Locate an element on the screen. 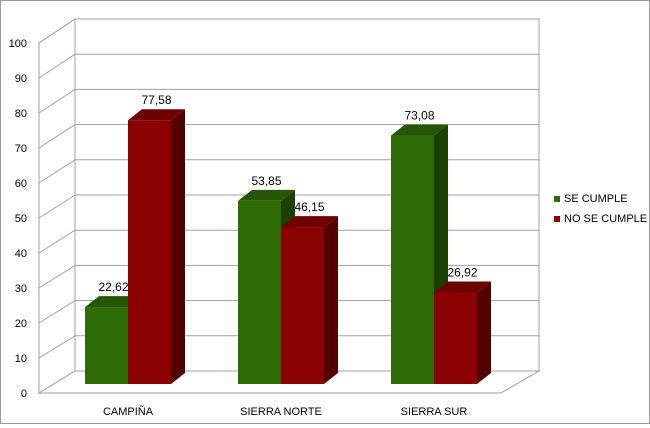  x-tick-label: CAMPIÑA is located at coordinates (128, 411).